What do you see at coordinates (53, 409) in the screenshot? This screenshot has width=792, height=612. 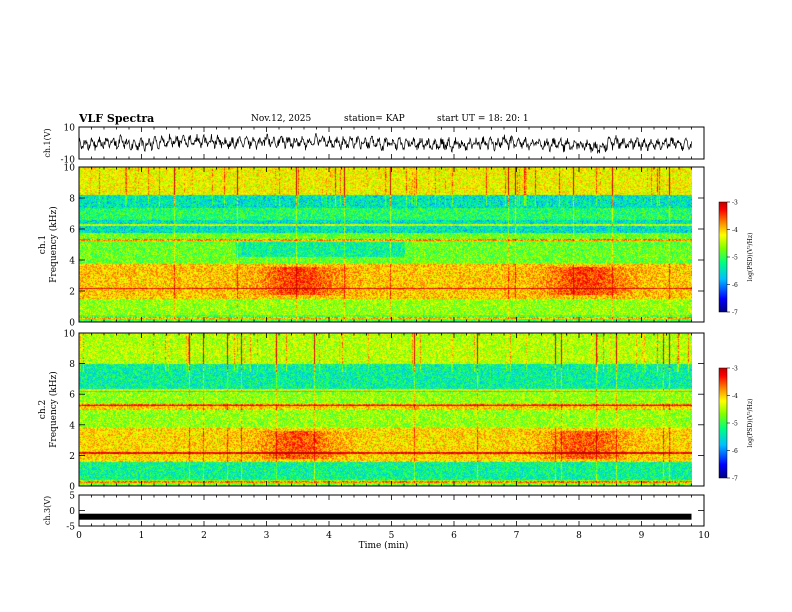 I see `ch2-spectrogram-ylabel: Frequency (kHz)` at bounding box center [53, 409].